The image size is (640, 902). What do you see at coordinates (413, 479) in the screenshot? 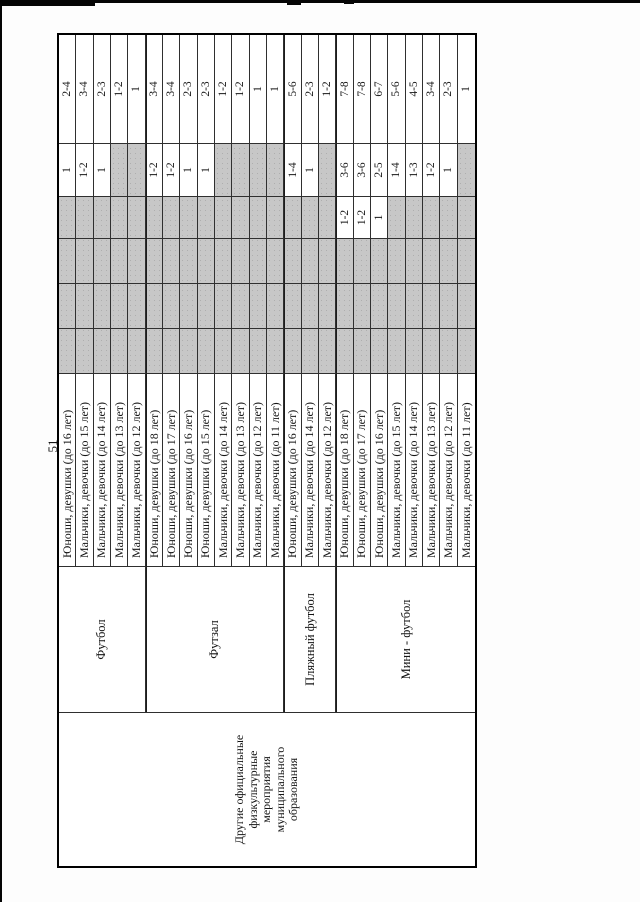
I see `age-label: Мальчики, девочки (до 14 лет)` at bounding box center [413, 479].